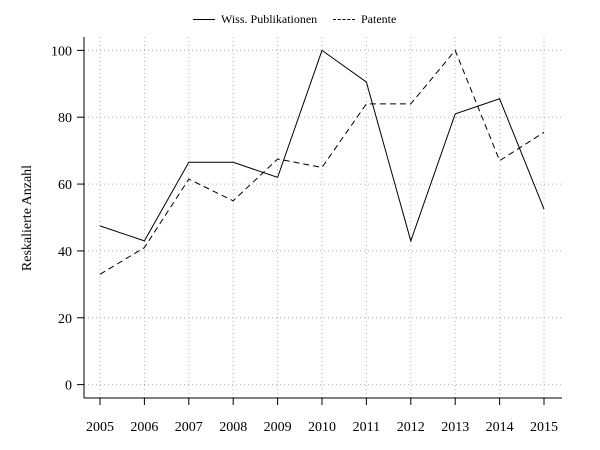 This screenshot has height=450, width=600. I want to click on x-tick-label: 2006, so click(144, 427).